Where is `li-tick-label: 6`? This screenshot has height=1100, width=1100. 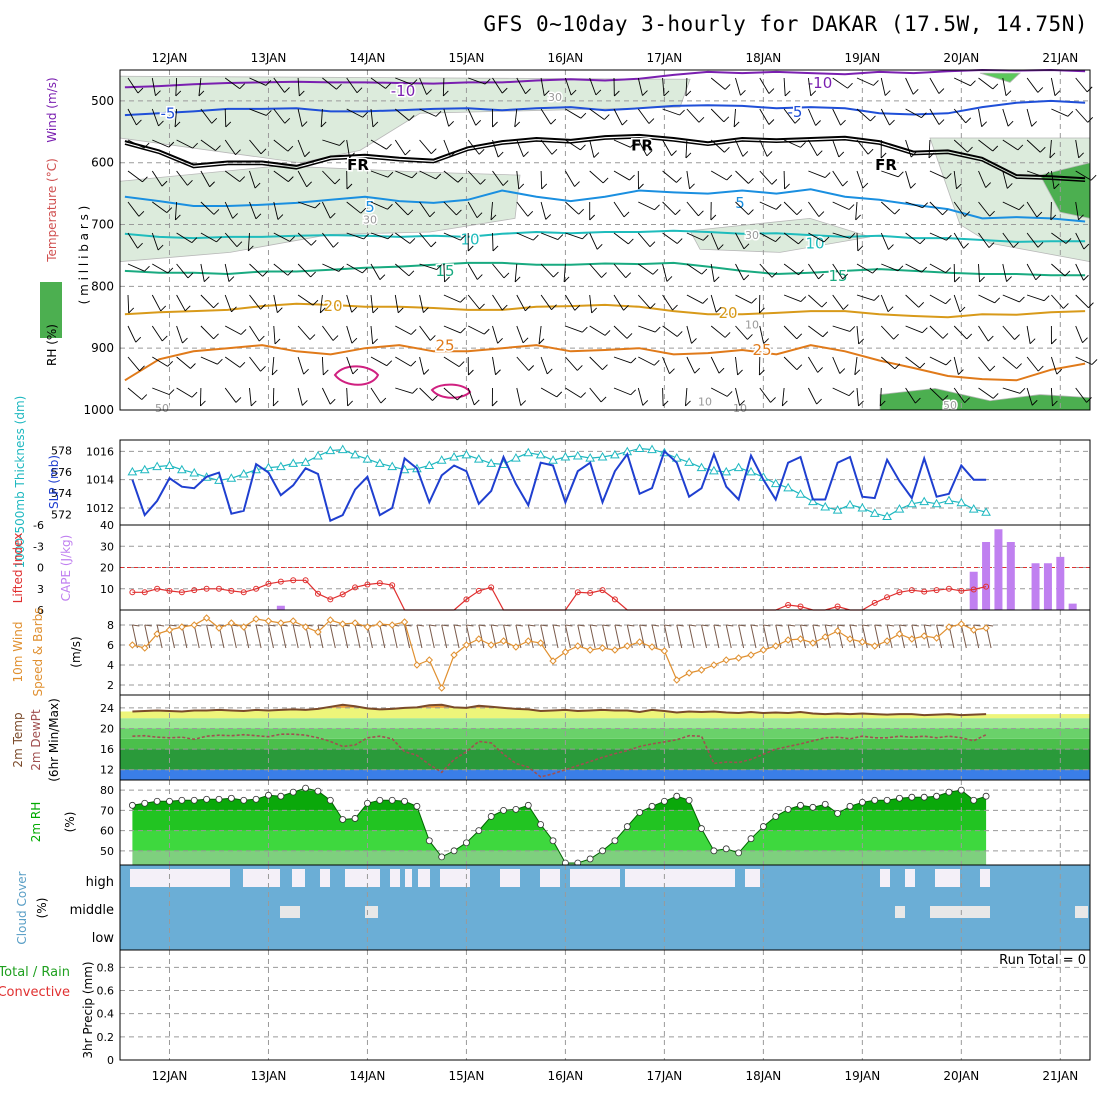 li-tick-label: 6 is located at coordinates (40, 610).